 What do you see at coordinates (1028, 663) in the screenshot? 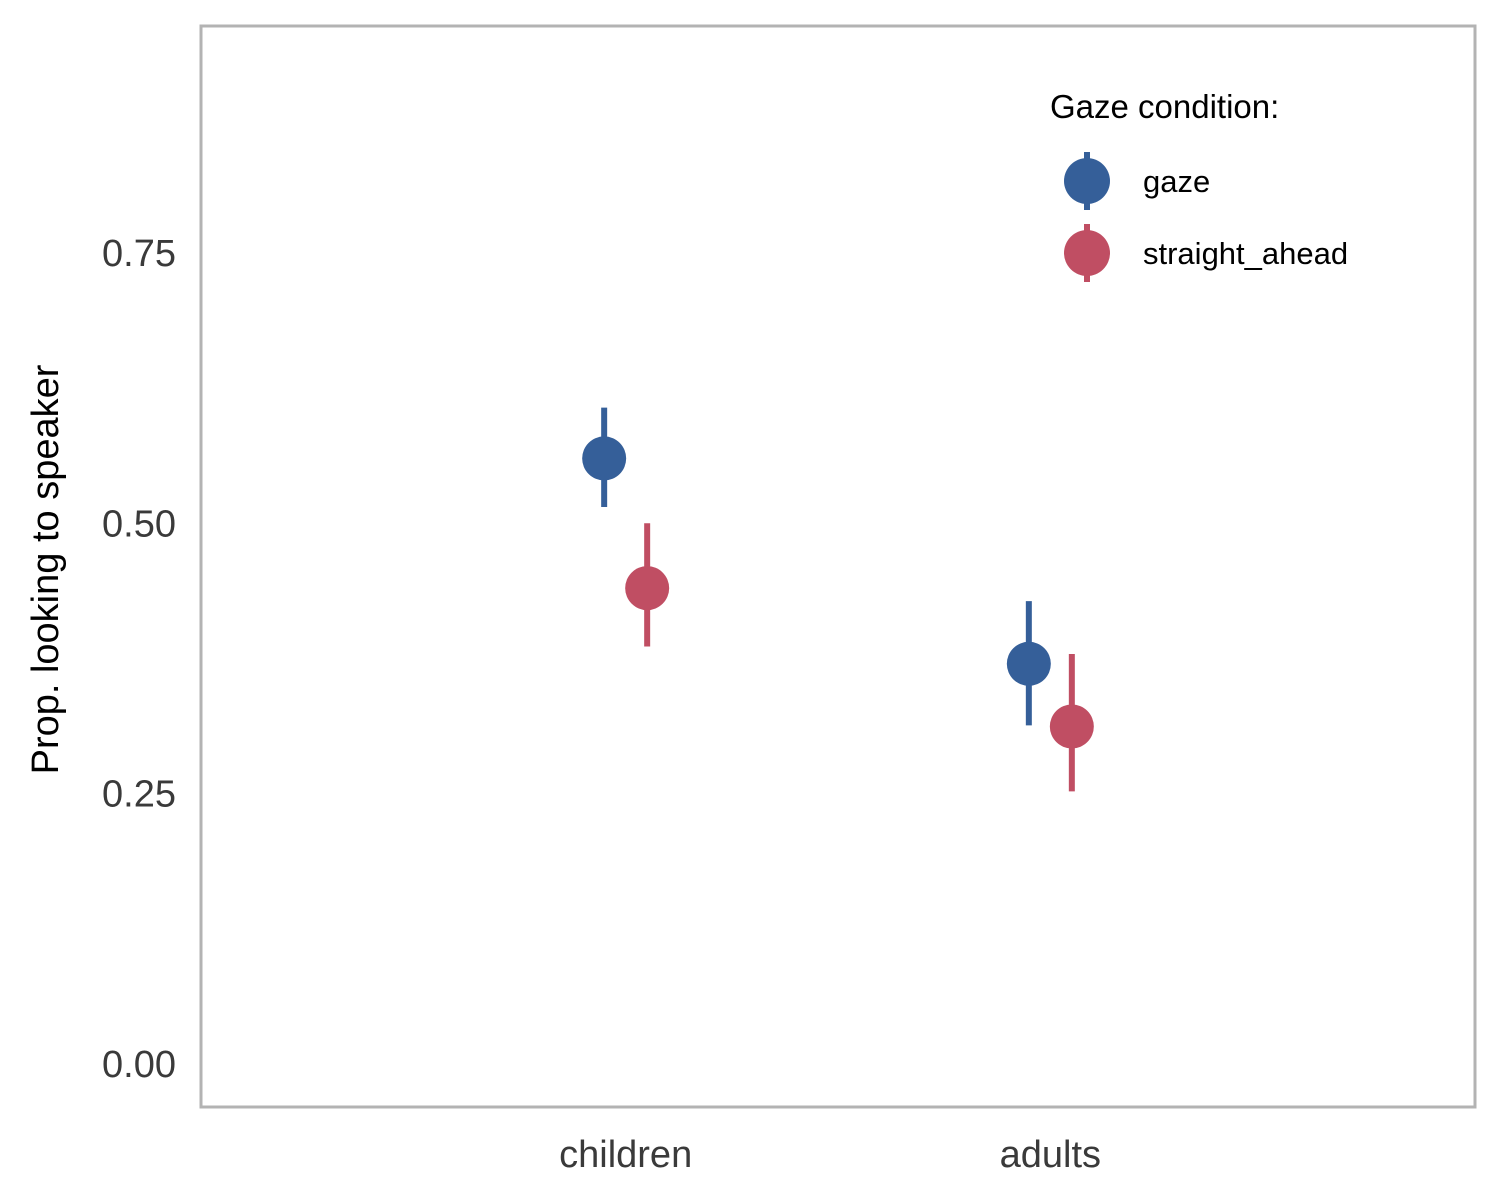
I see `point-gaze-adults` at bounding box center [1028, 663].